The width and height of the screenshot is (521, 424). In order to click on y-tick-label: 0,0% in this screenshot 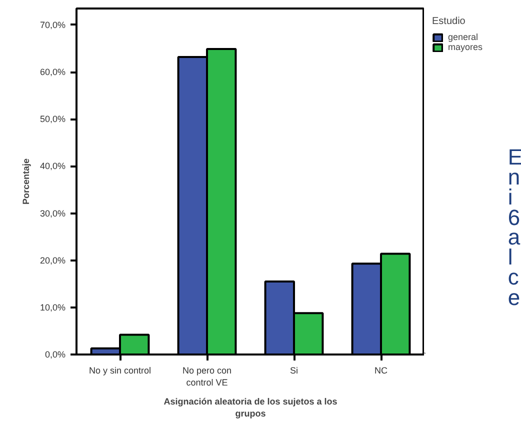, I will do `click(55, 355)`.